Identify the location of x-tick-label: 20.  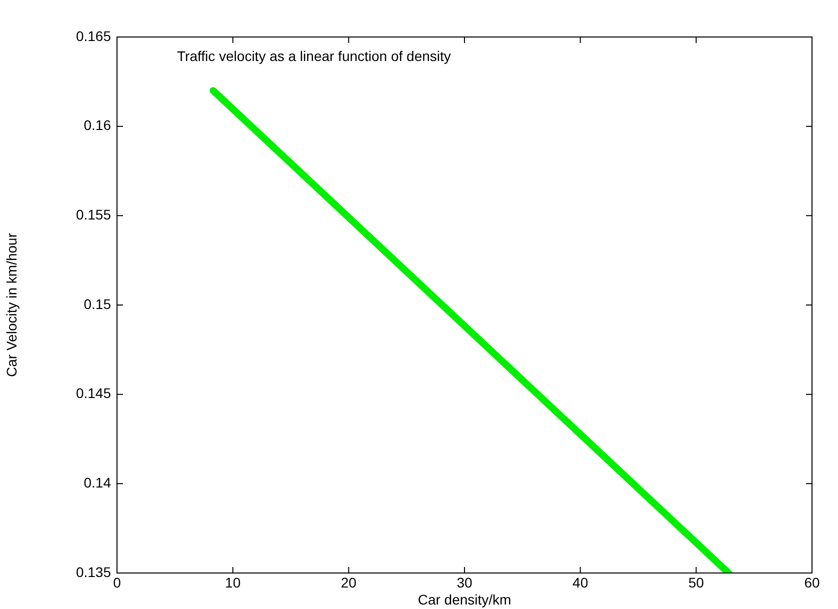
(348, 582).